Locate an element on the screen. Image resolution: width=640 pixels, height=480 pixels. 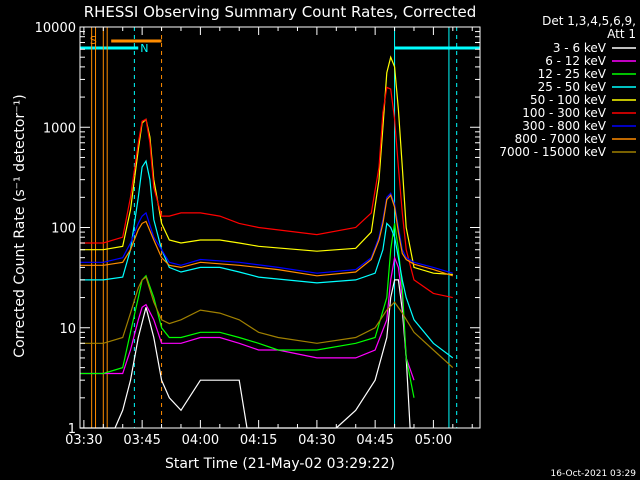
legend-label-5: 50 - 100 keV is located at coordinates (568, 100).